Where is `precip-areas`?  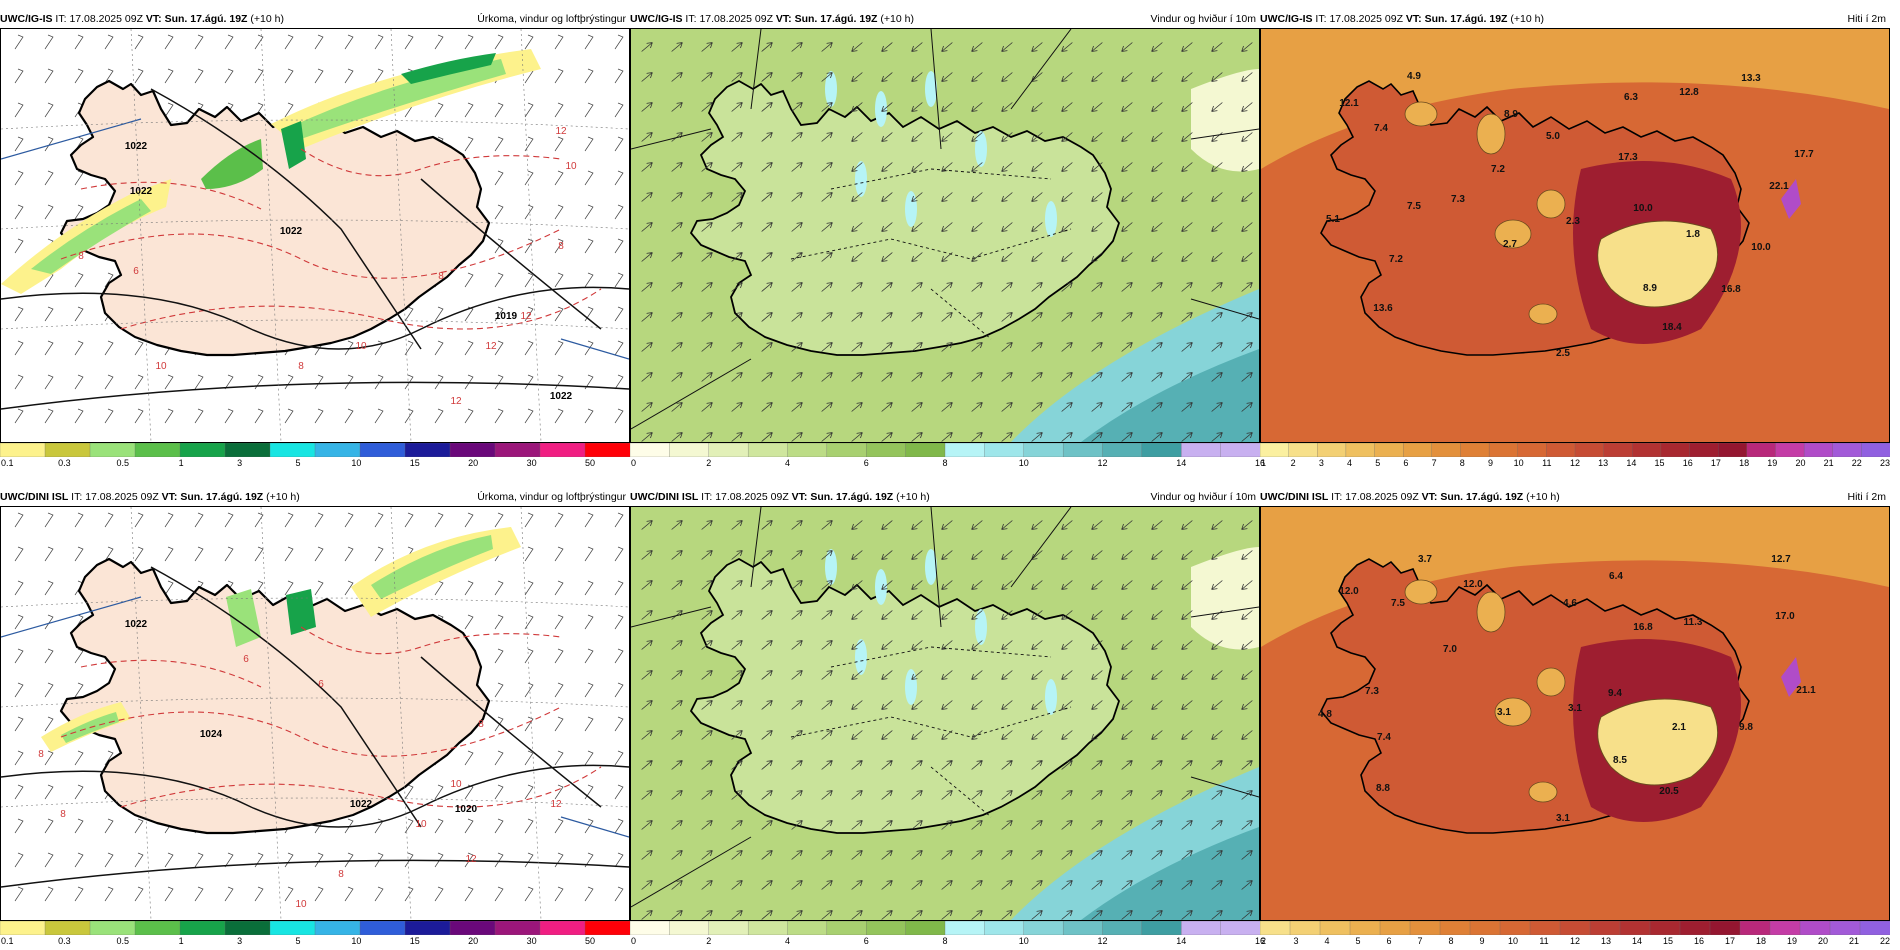
precip-areas is located at coordinates (281, 639).